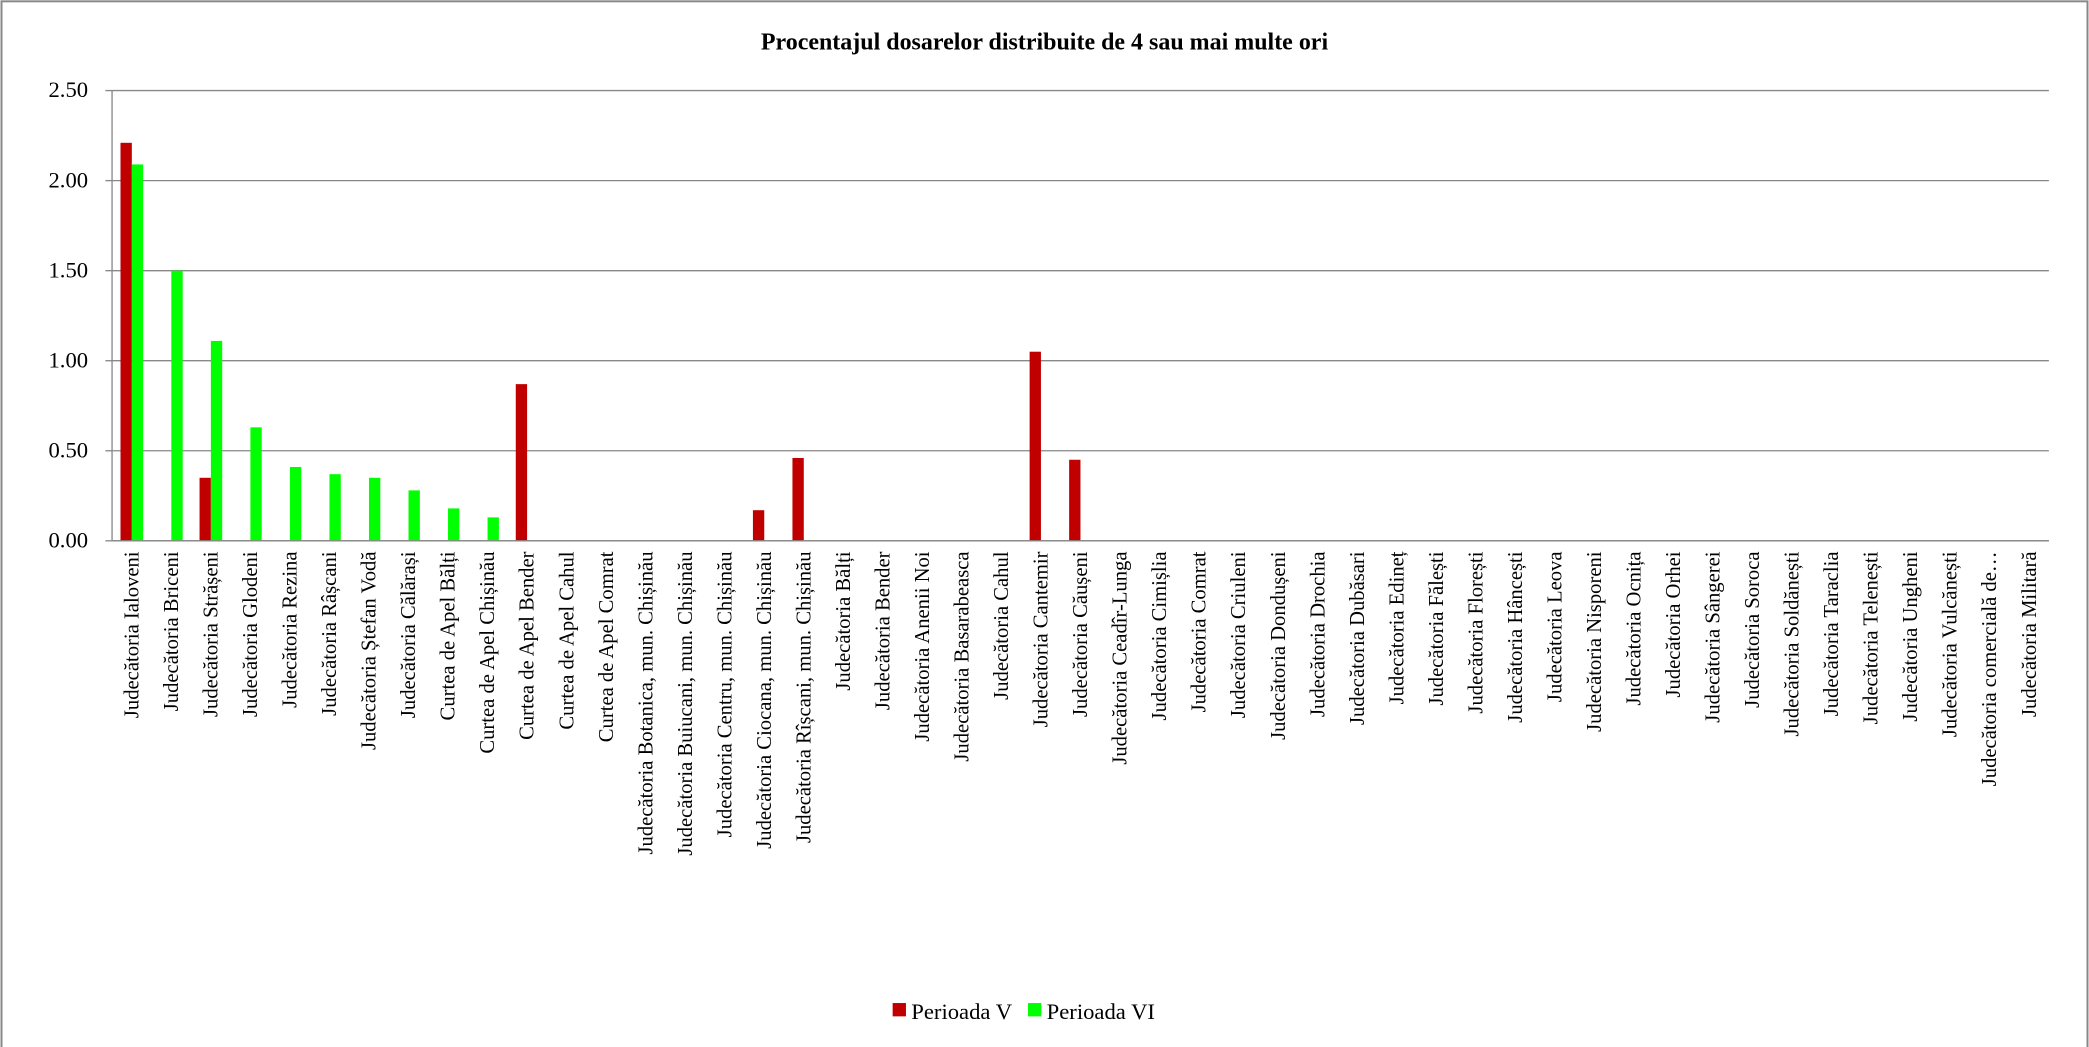 The width and height of the screenshot is (2089, 1047). I want to click on x-tick-label: Judecătoria Buiucani, mun. Chișinău, so click(686, 703).